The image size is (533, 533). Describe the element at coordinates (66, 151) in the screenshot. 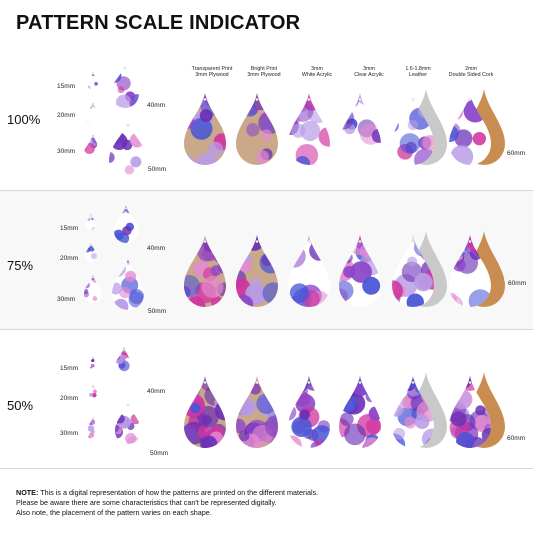

I see `size-label: 30mm` at that location.